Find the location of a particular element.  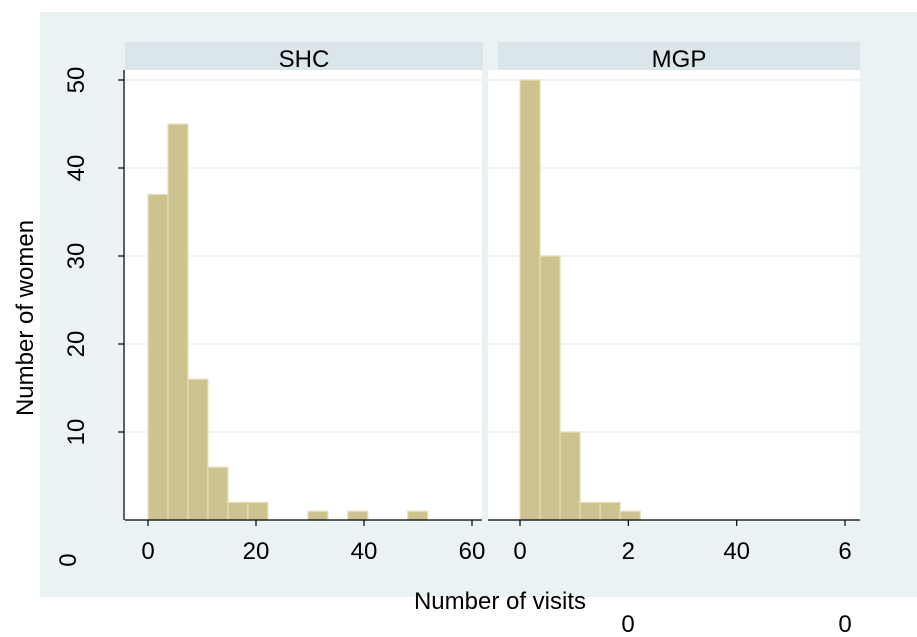

x-axis-title: Number of visits is located at coordinates (500, 601).